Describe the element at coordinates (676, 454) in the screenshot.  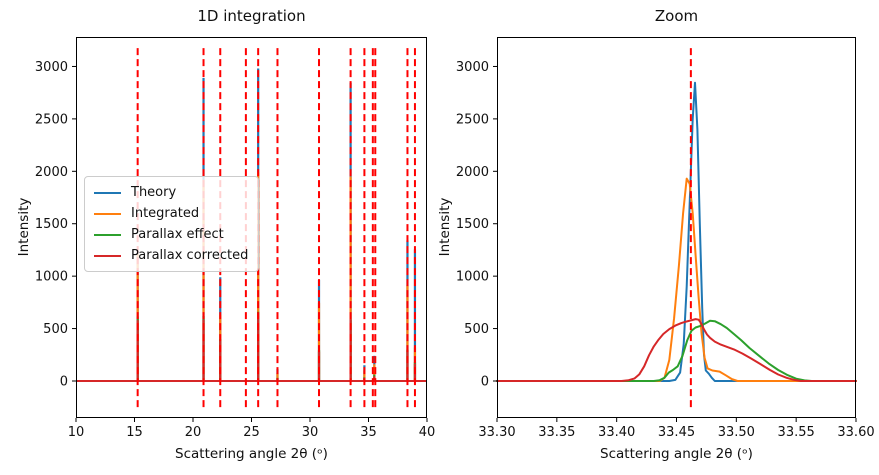
I see `right-x-axis-label: Scattering angle 2θ (ᵒ)` at that location.